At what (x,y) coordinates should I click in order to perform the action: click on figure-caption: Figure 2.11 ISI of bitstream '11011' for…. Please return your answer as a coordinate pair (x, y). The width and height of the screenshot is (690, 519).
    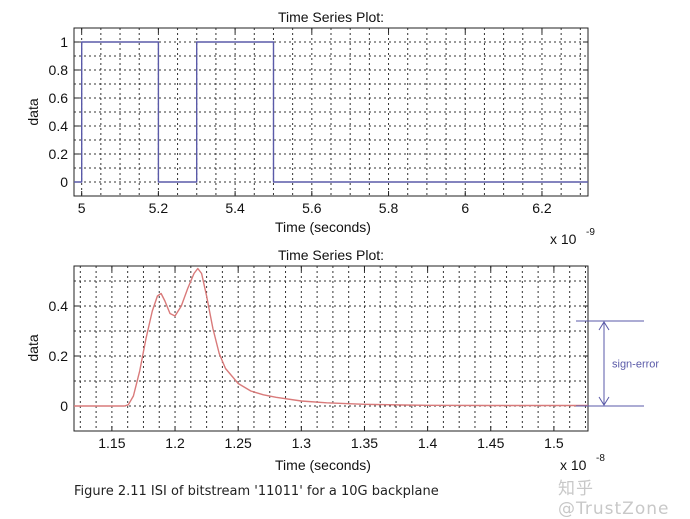
    Looking at the image, I should click on (256, 491).